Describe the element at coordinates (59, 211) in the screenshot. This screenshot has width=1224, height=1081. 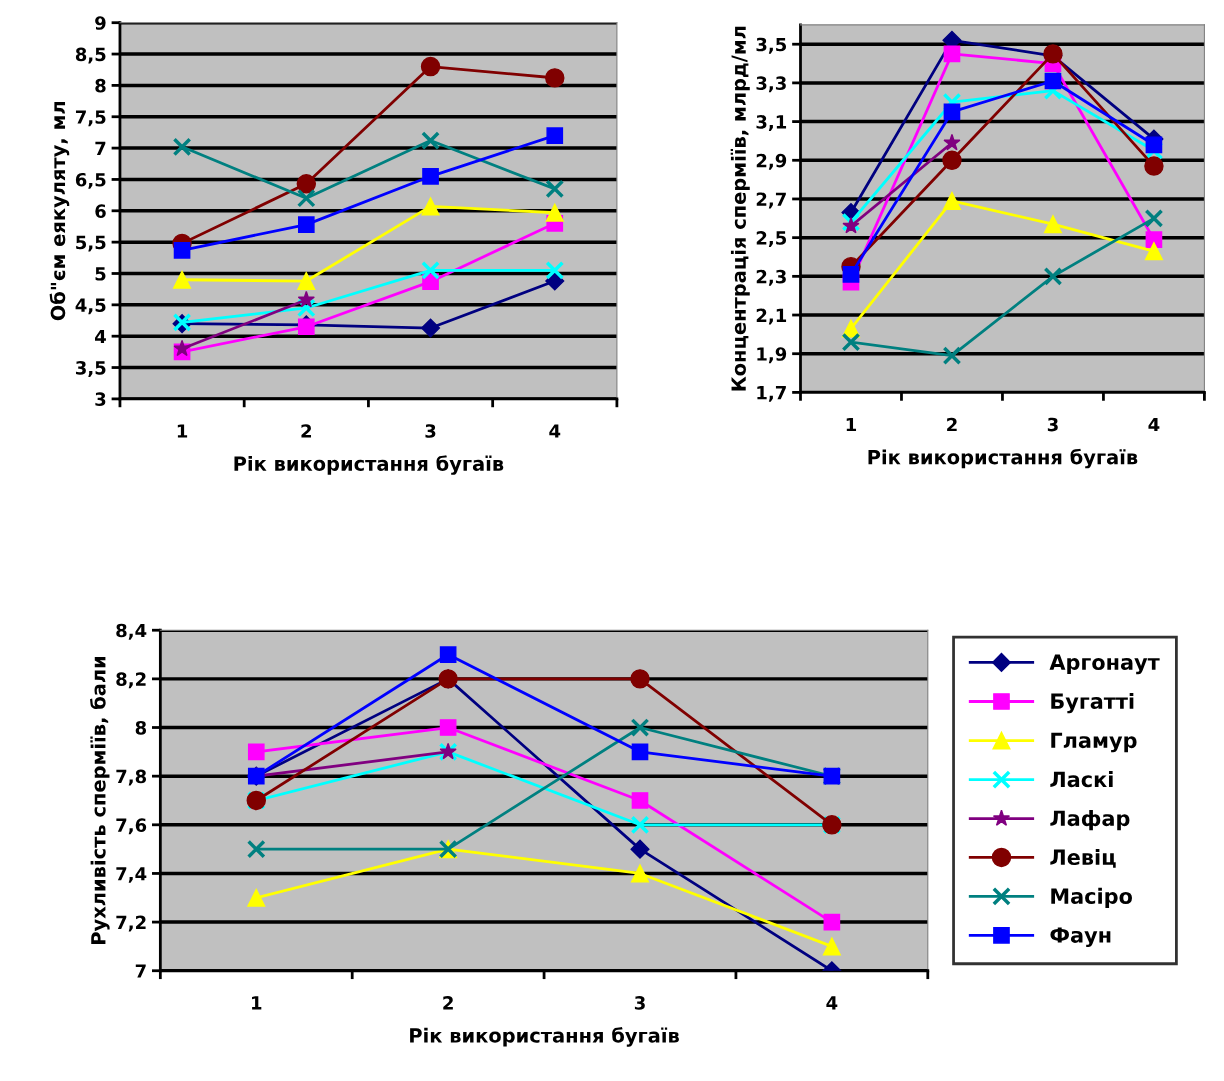
I see `y-axis-title: Об"єм еякуляту, мл` at that location.